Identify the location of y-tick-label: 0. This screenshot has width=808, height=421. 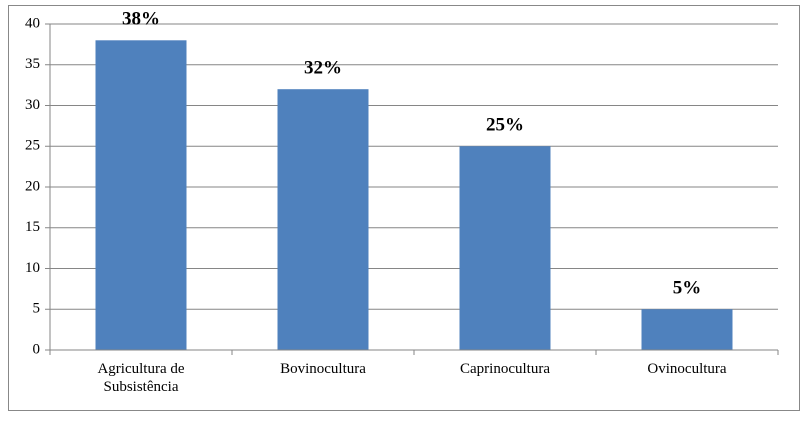
(37, 349).